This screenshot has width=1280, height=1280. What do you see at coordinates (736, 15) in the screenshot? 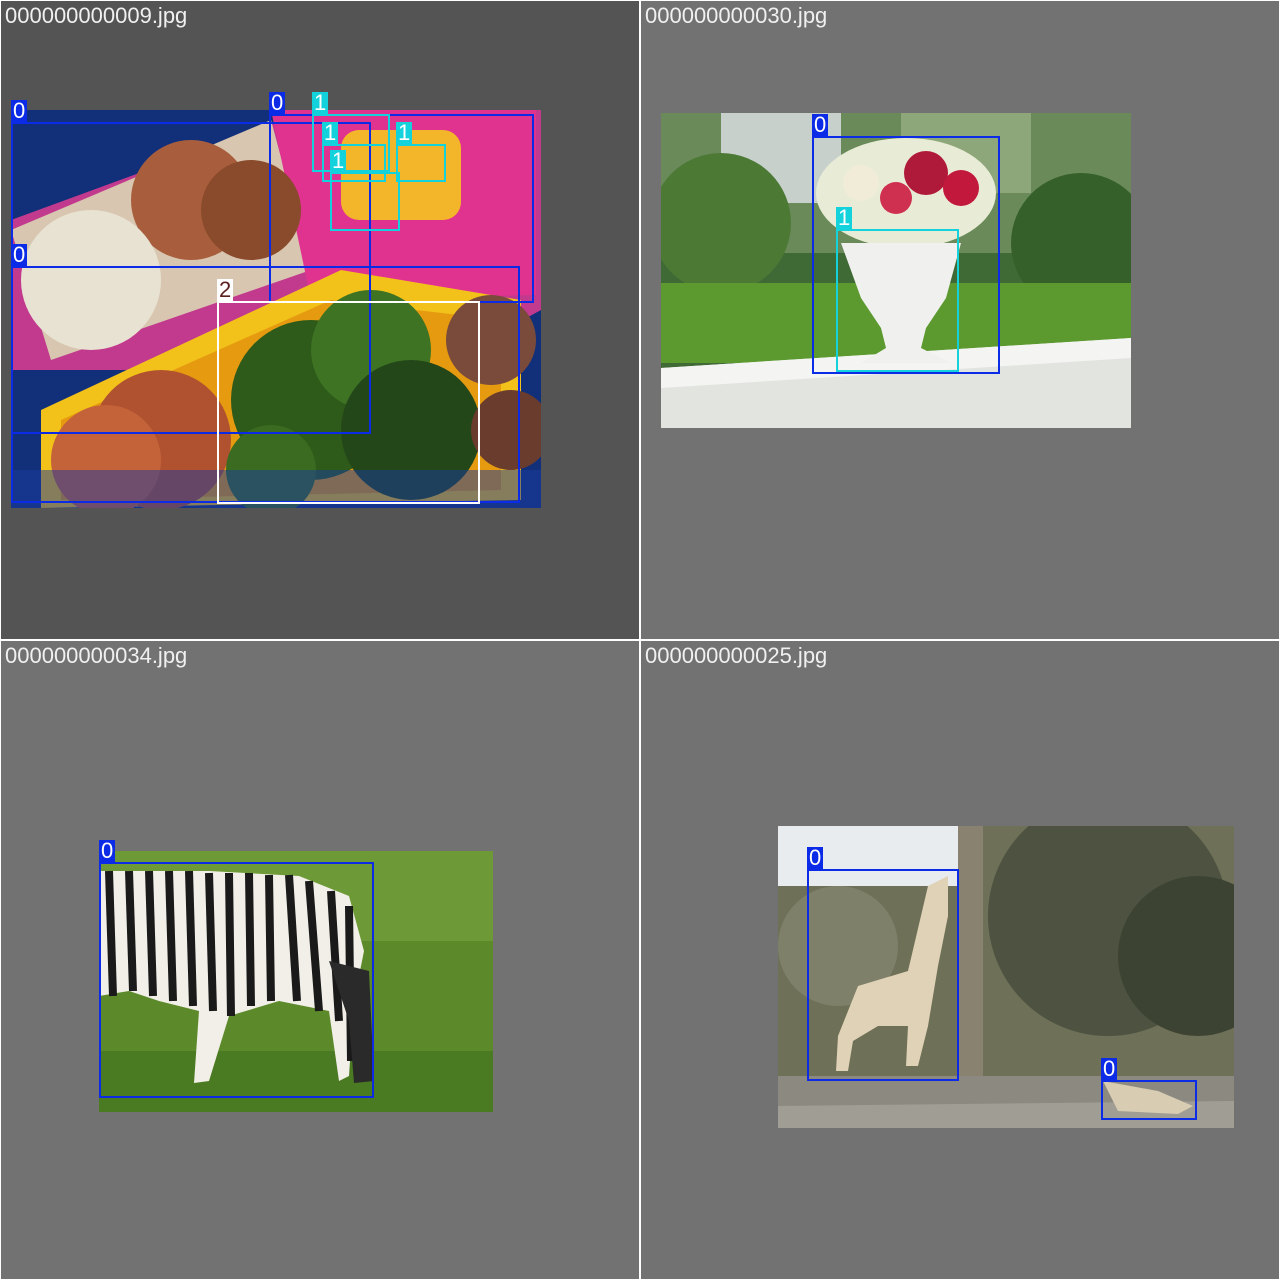
I see `image-filename: 000000000030.jpg` at bounding box center [736, 15].